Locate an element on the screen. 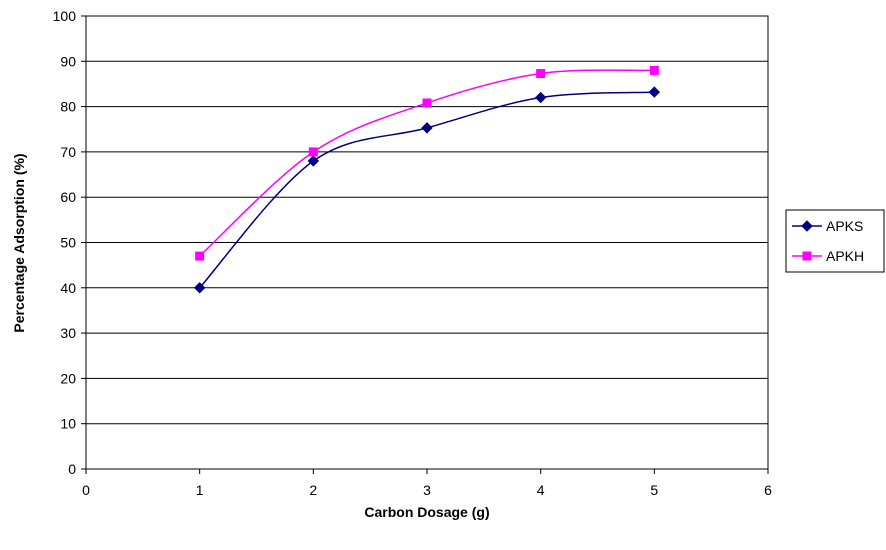  y-tick-label: 90 is located at coordinates (68, 61).